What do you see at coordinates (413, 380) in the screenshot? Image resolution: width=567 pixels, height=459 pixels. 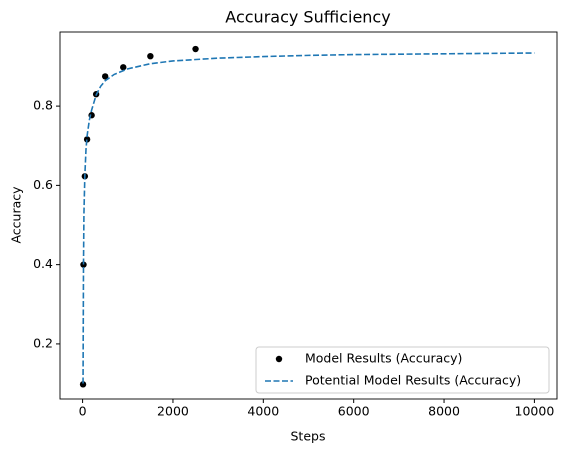 I see `legend-label: Potential Model Results (Accuracy)` at bounding box center [413, 380].